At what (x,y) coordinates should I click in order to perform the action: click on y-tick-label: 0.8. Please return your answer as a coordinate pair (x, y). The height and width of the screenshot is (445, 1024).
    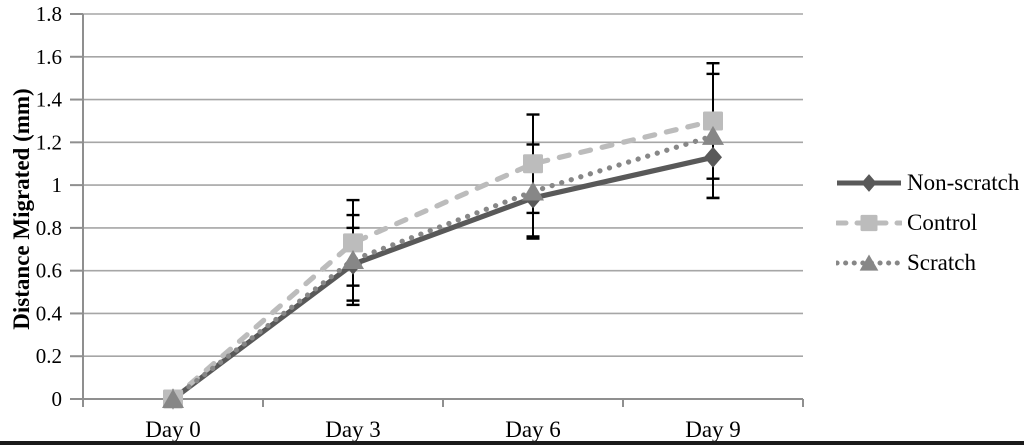
    Looking at the image, I should click on (49, 228).